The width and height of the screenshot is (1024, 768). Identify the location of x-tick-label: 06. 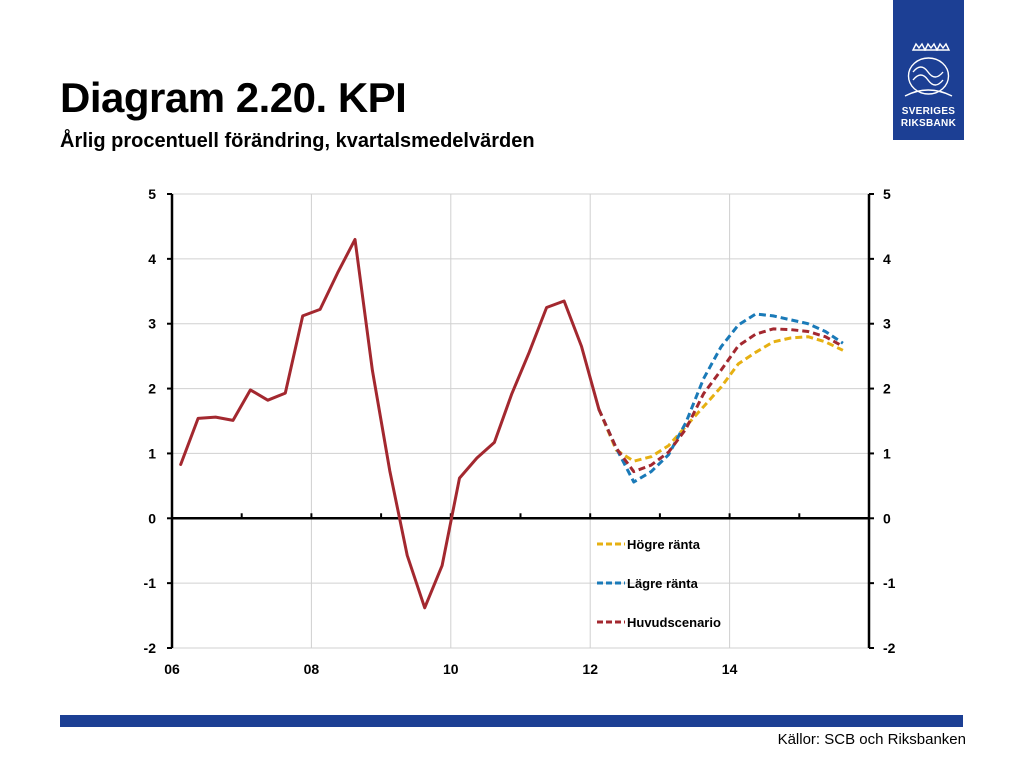
(172, 669).